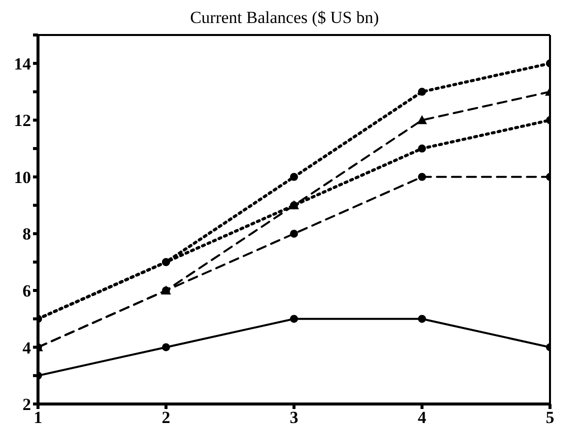 The image size is (569, 436). I want to click on x-tick-label: 5, so click(550, 418).